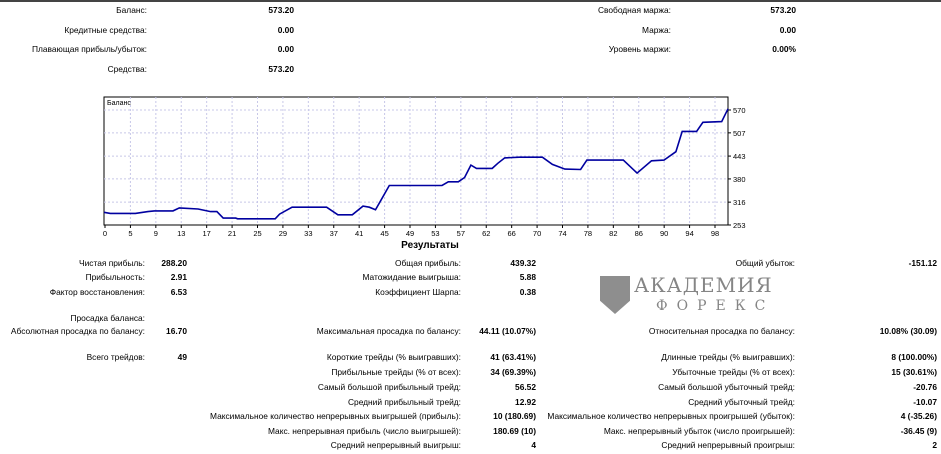  I want to click on y-tick-label: 443, so click(739, 156).